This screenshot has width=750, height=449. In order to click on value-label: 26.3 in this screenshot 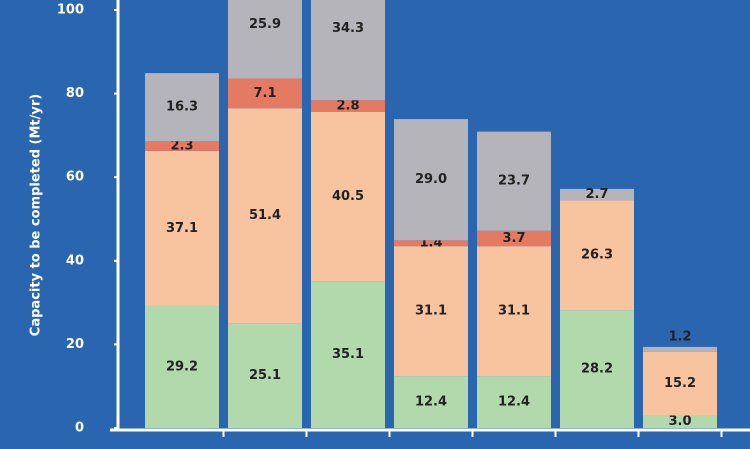, I will do `click(597, 255)`.